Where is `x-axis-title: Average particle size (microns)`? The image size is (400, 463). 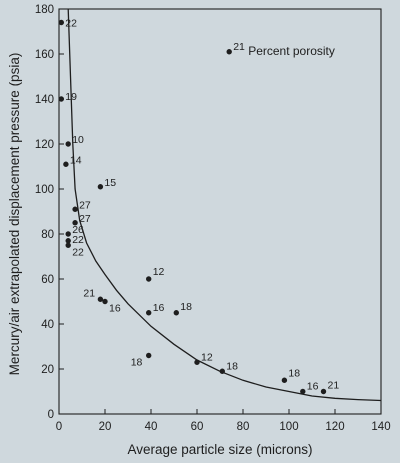 x-axis-title: Average particle size (microns) is located at coordinates (219, 449).